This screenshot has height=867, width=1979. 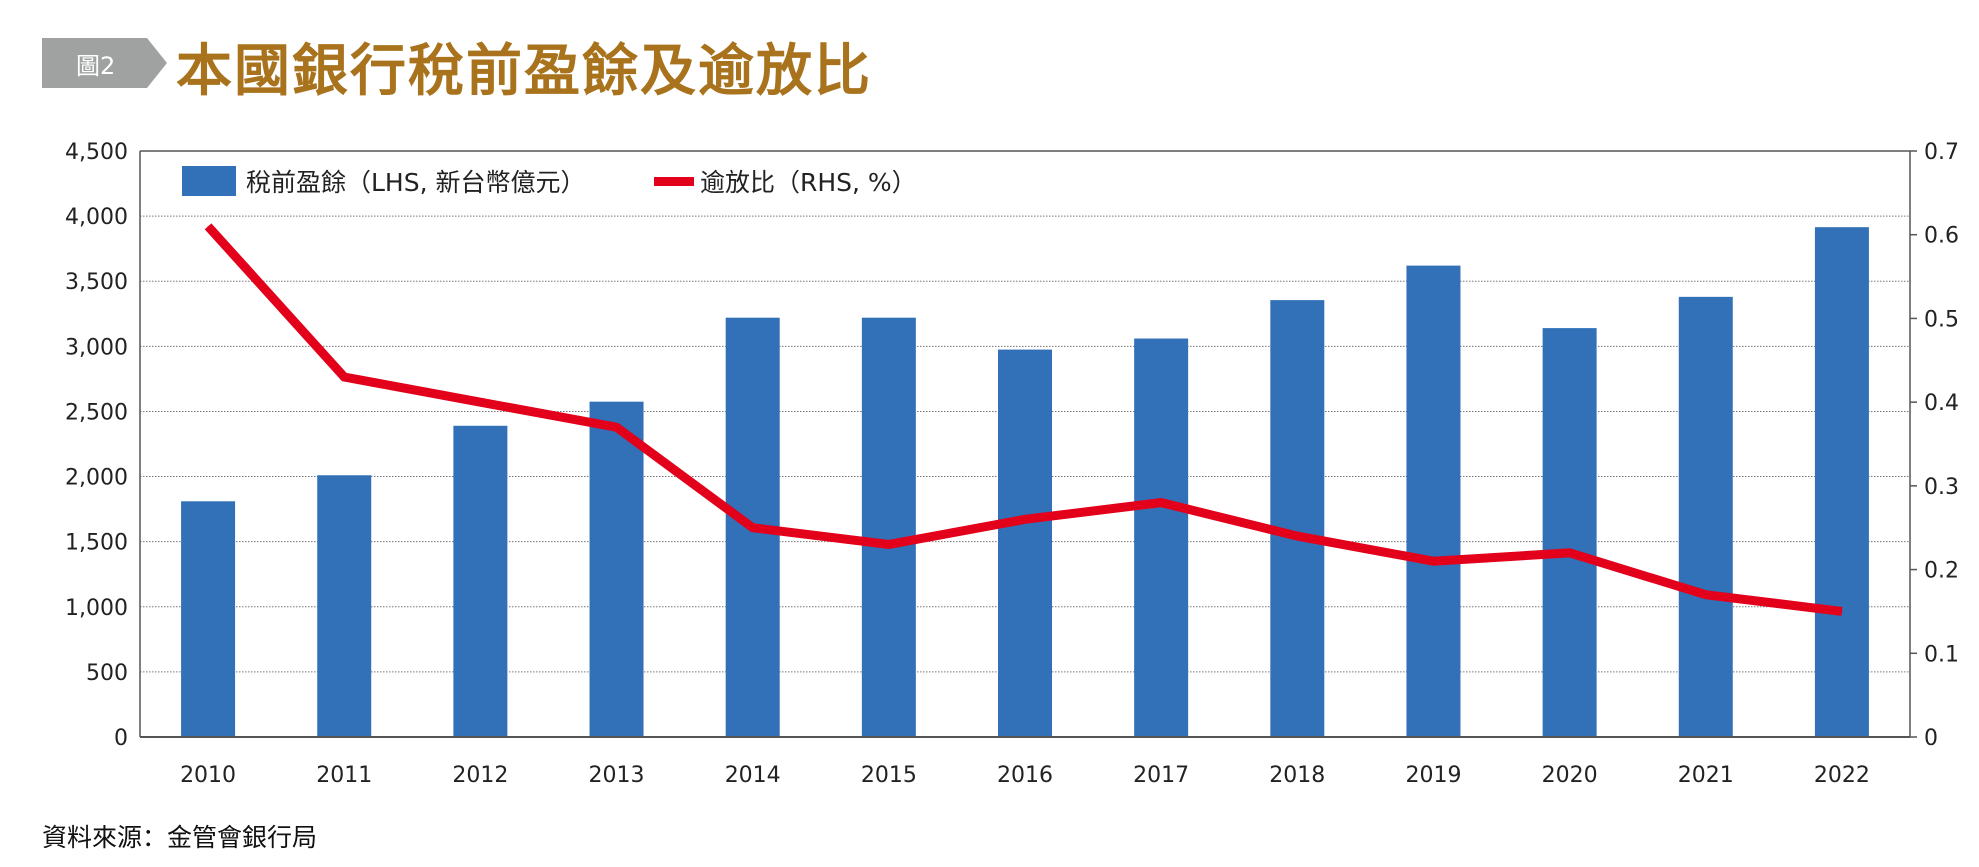 What do you see at coordinates (1941, 319) in the screenshot?
I see `y-right-tick-label: 0.5` at bounding box center [1941, 319].